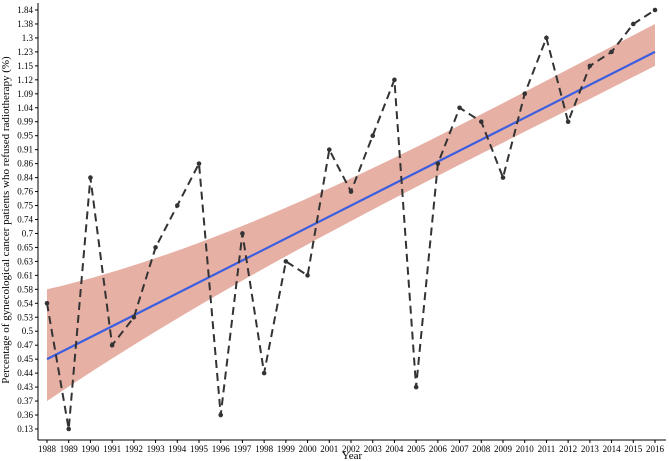  Describe the element at coordinates (655, 449) in the screenshot. I see `x-tick-label: 2016` at that location.